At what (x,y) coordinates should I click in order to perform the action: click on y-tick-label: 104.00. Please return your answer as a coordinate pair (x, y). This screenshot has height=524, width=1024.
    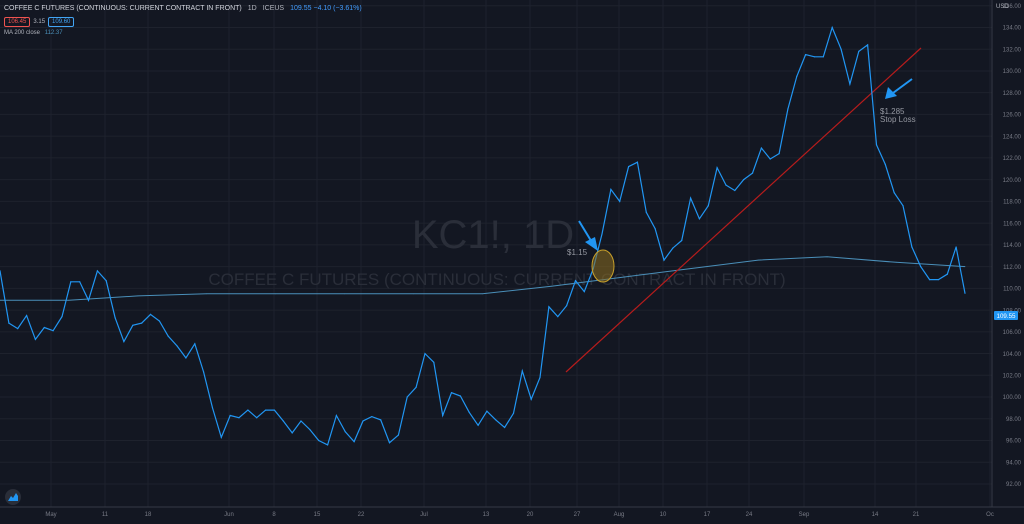
    Looking at the image, I should click on (1012, 355).